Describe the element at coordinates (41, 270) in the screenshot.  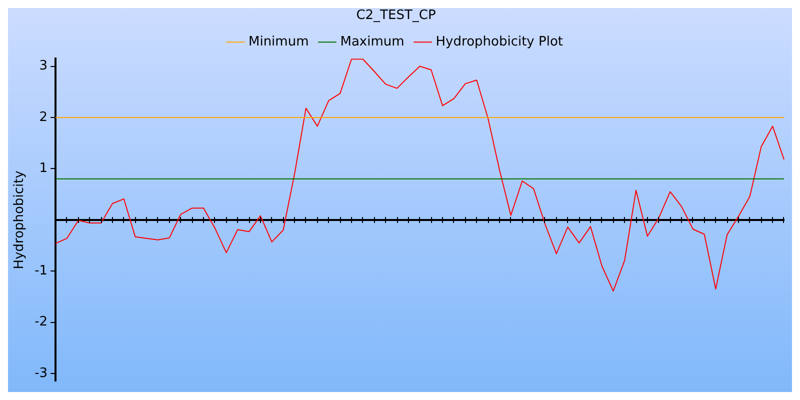
I see `y-tick-label: -1` at that location.